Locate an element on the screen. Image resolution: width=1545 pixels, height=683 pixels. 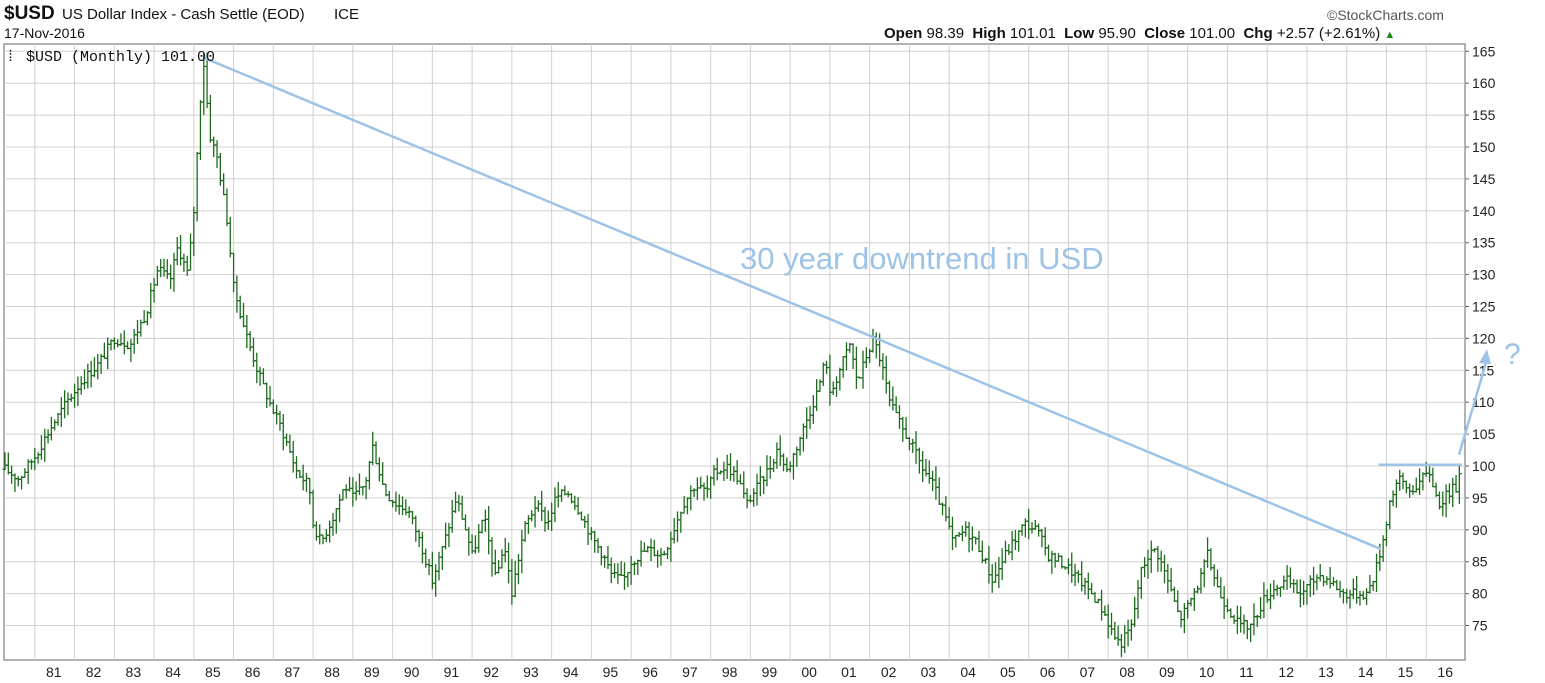
x-tick-label: 84 is located at coordinates (173, 672).